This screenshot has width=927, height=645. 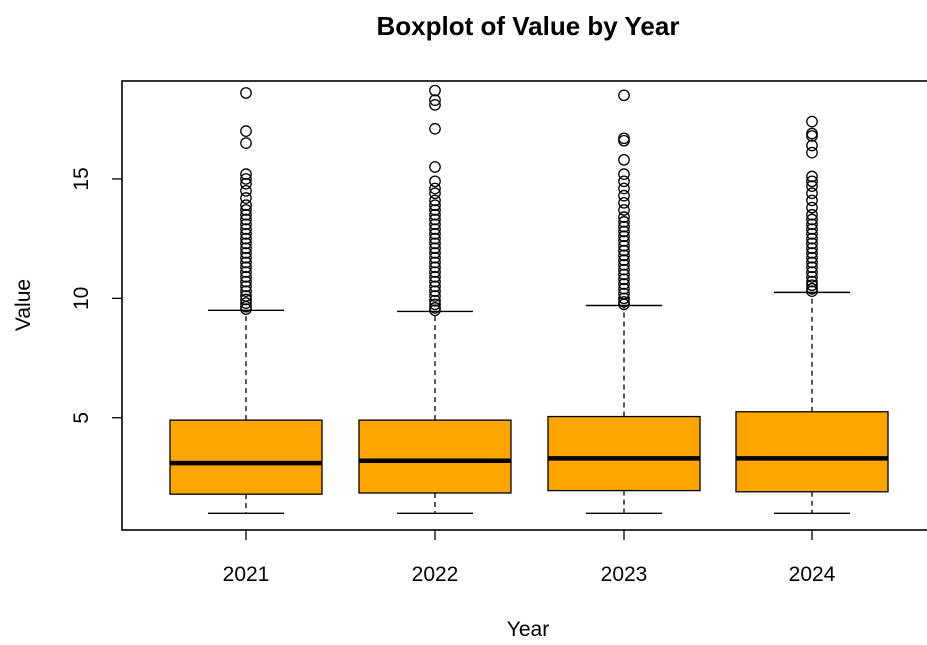 What do you see at coordinates (23, 305) in the screenshot?
I see `y-axis-title: Value` at bounding box center [23, 305].